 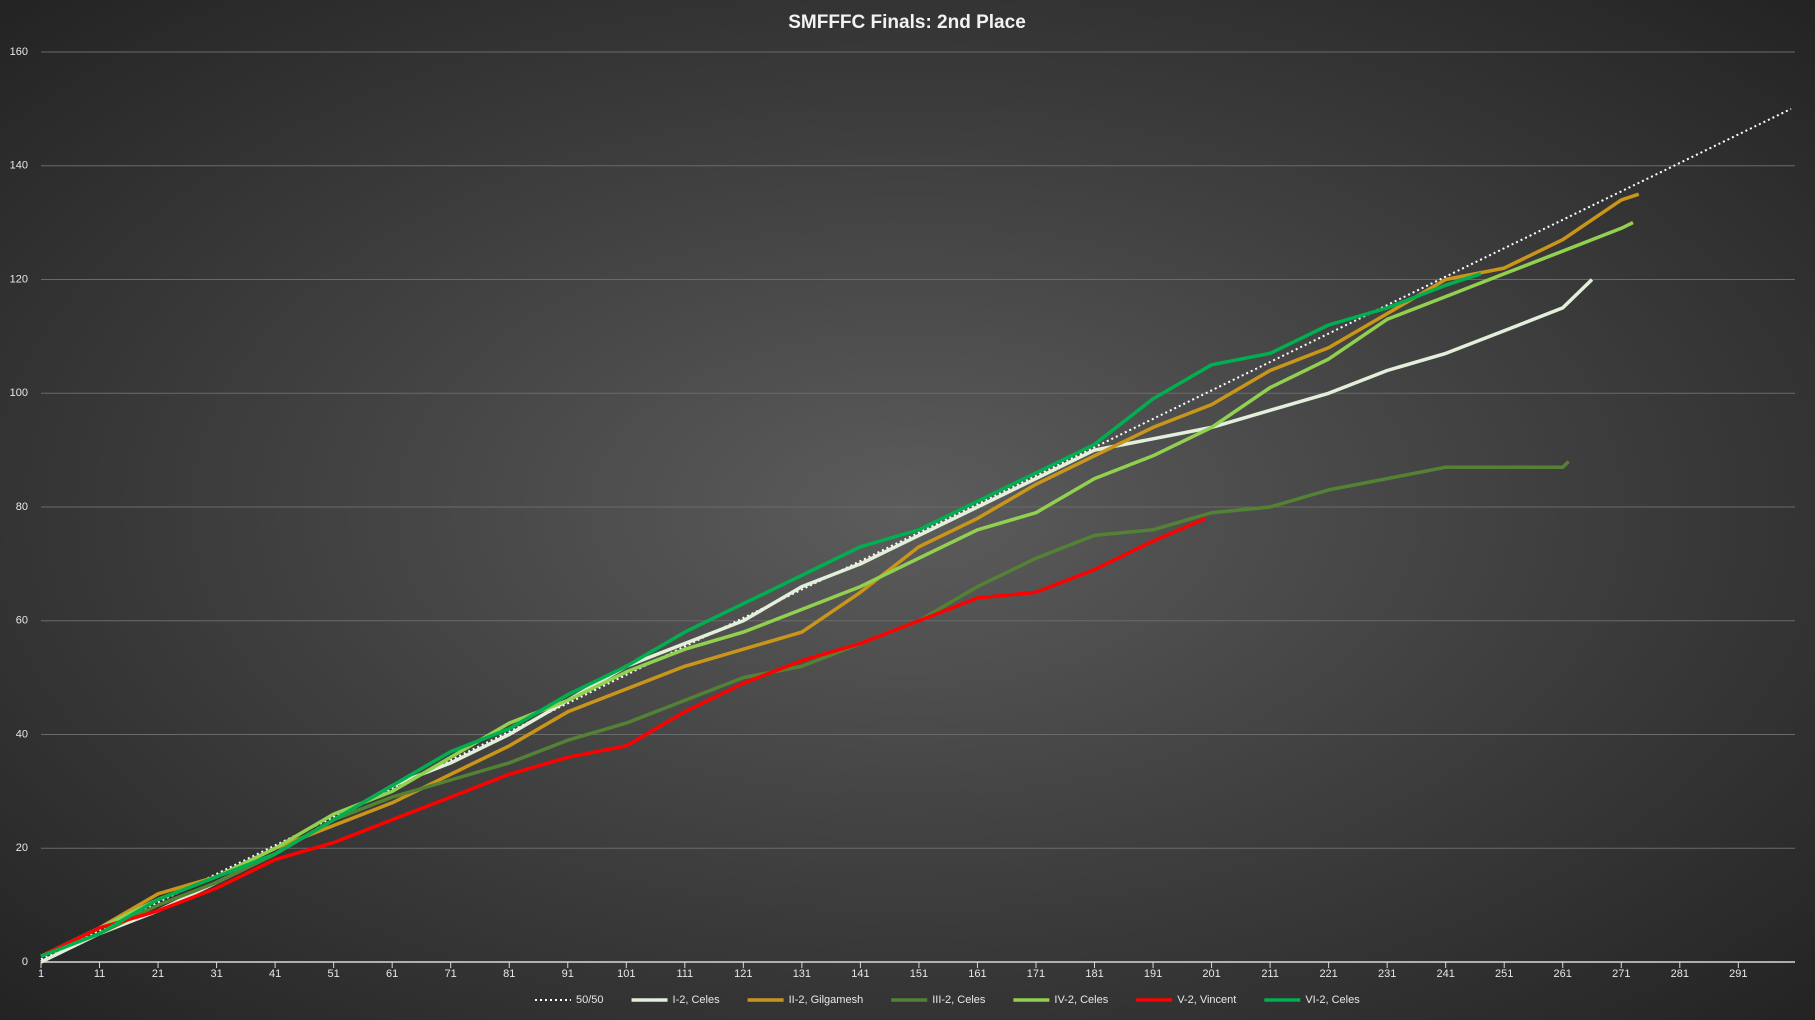 I want to click on x-tick-label: 11, so click(x=99, y=974).